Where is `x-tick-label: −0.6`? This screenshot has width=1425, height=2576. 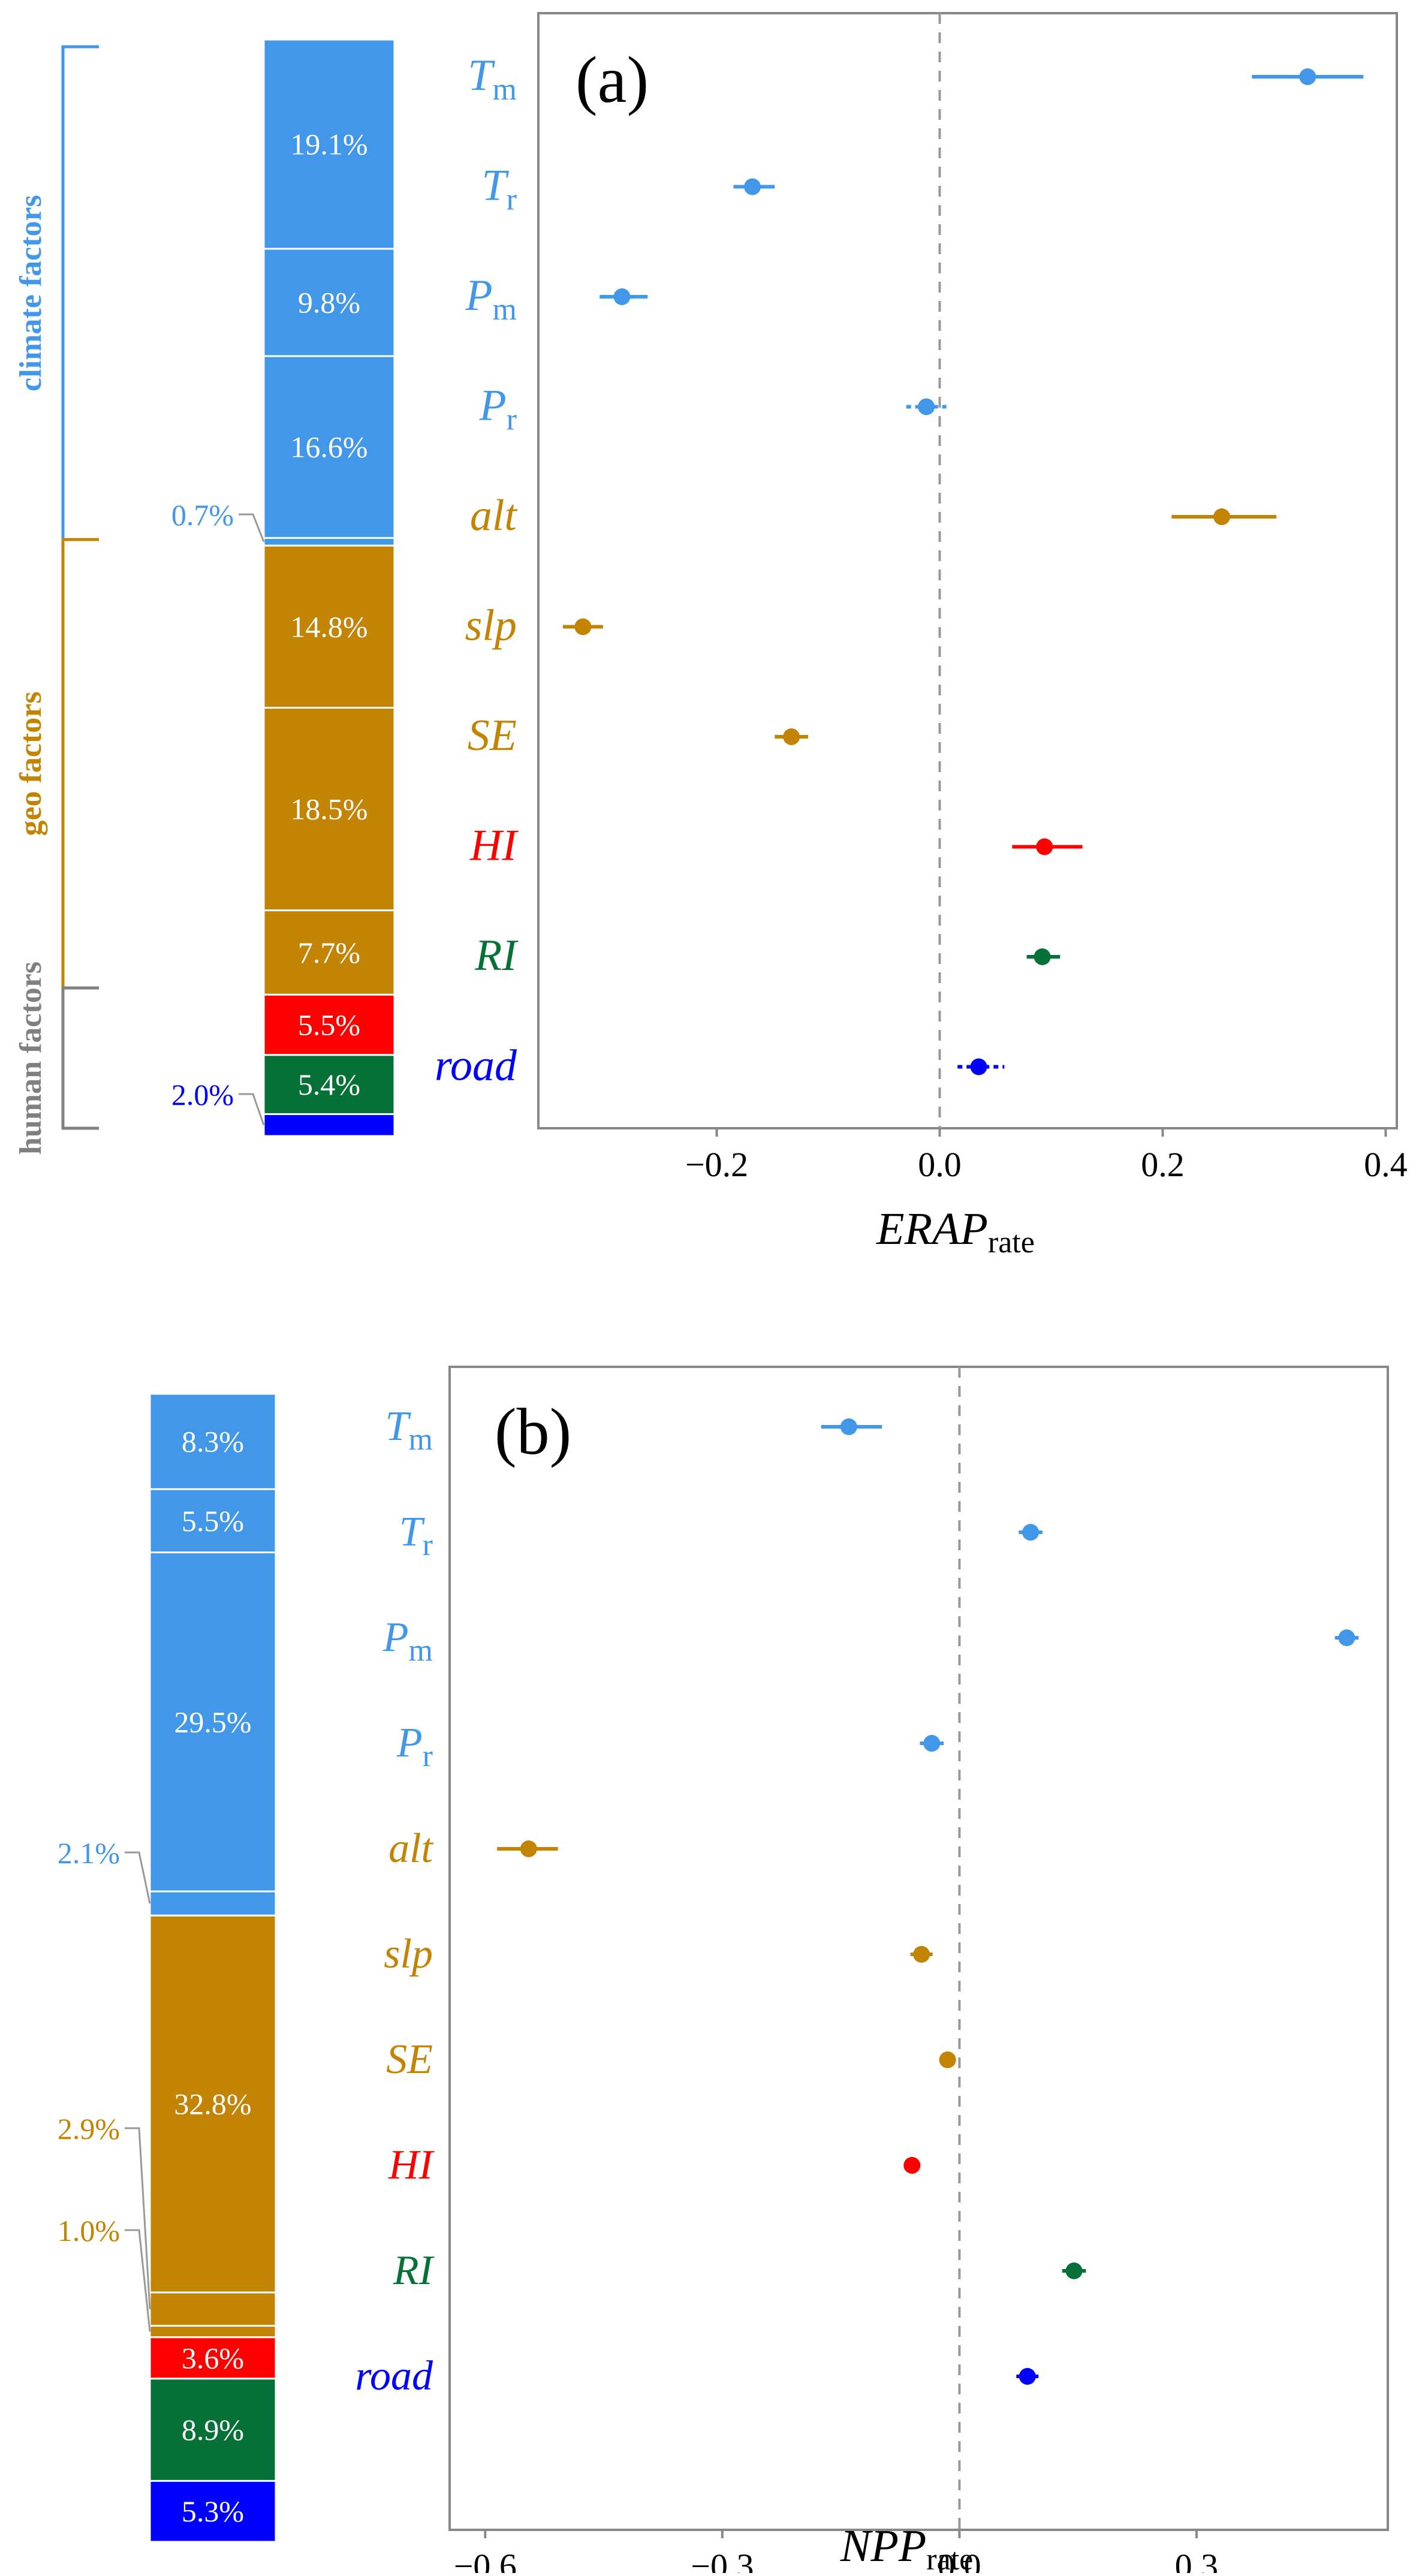
x-tick-label: −0.6 is located at coordinates (485, 2560).